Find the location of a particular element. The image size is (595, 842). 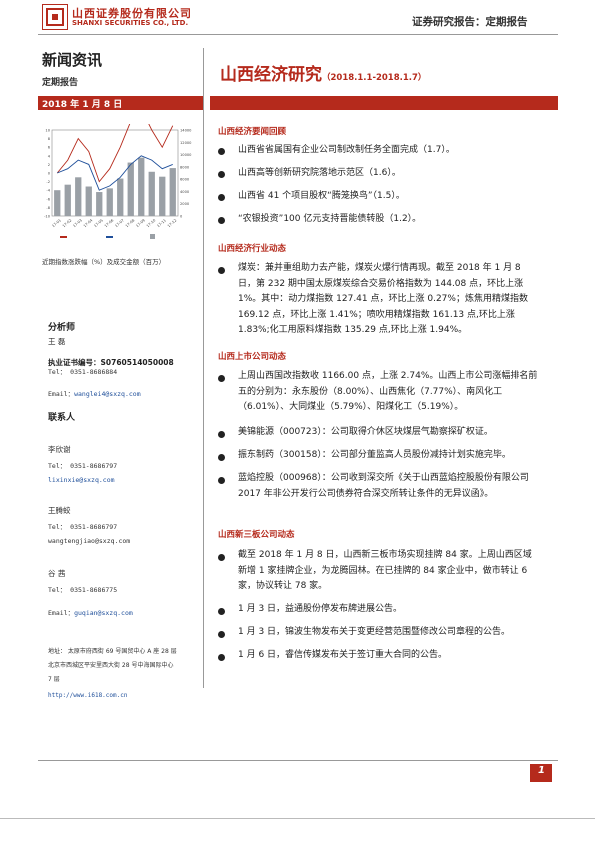

cert-number: S0760514050008 is located at coordinates (137, 362).